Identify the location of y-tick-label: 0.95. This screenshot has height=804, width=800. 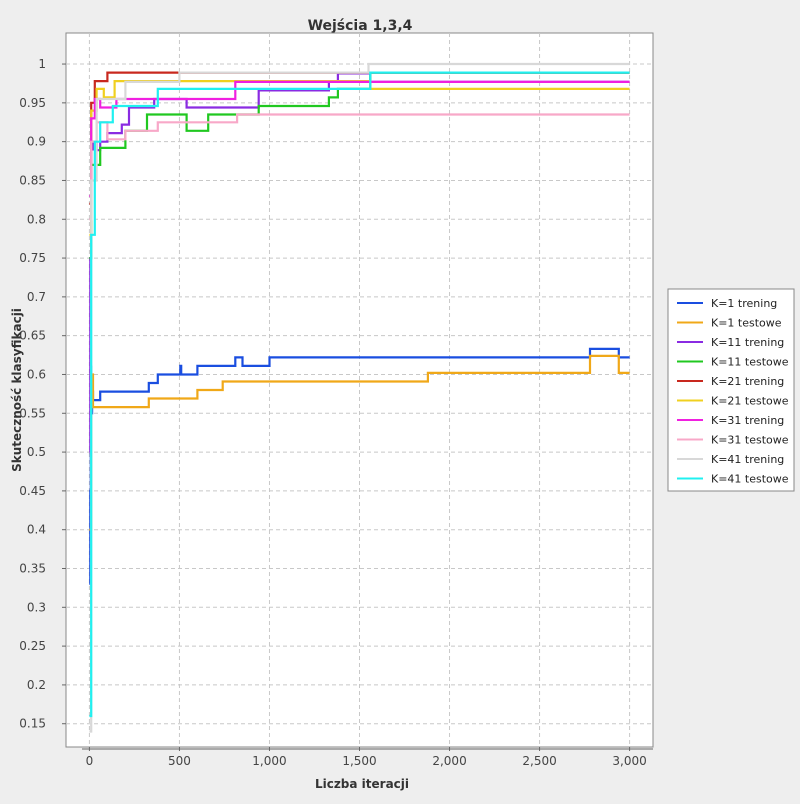
(32, 103).